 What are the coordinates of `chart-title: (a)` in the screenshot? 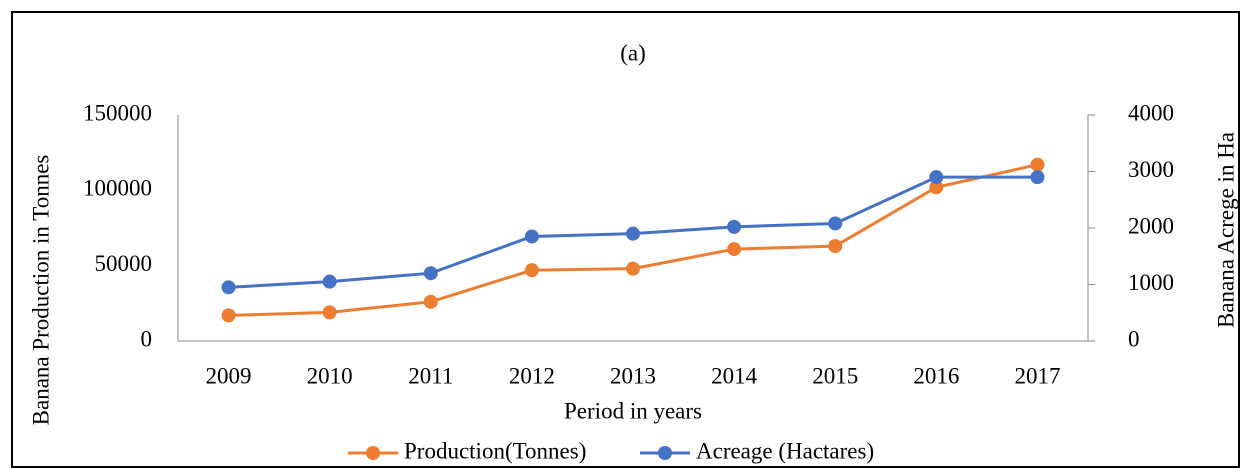 It's located at (633, 52).